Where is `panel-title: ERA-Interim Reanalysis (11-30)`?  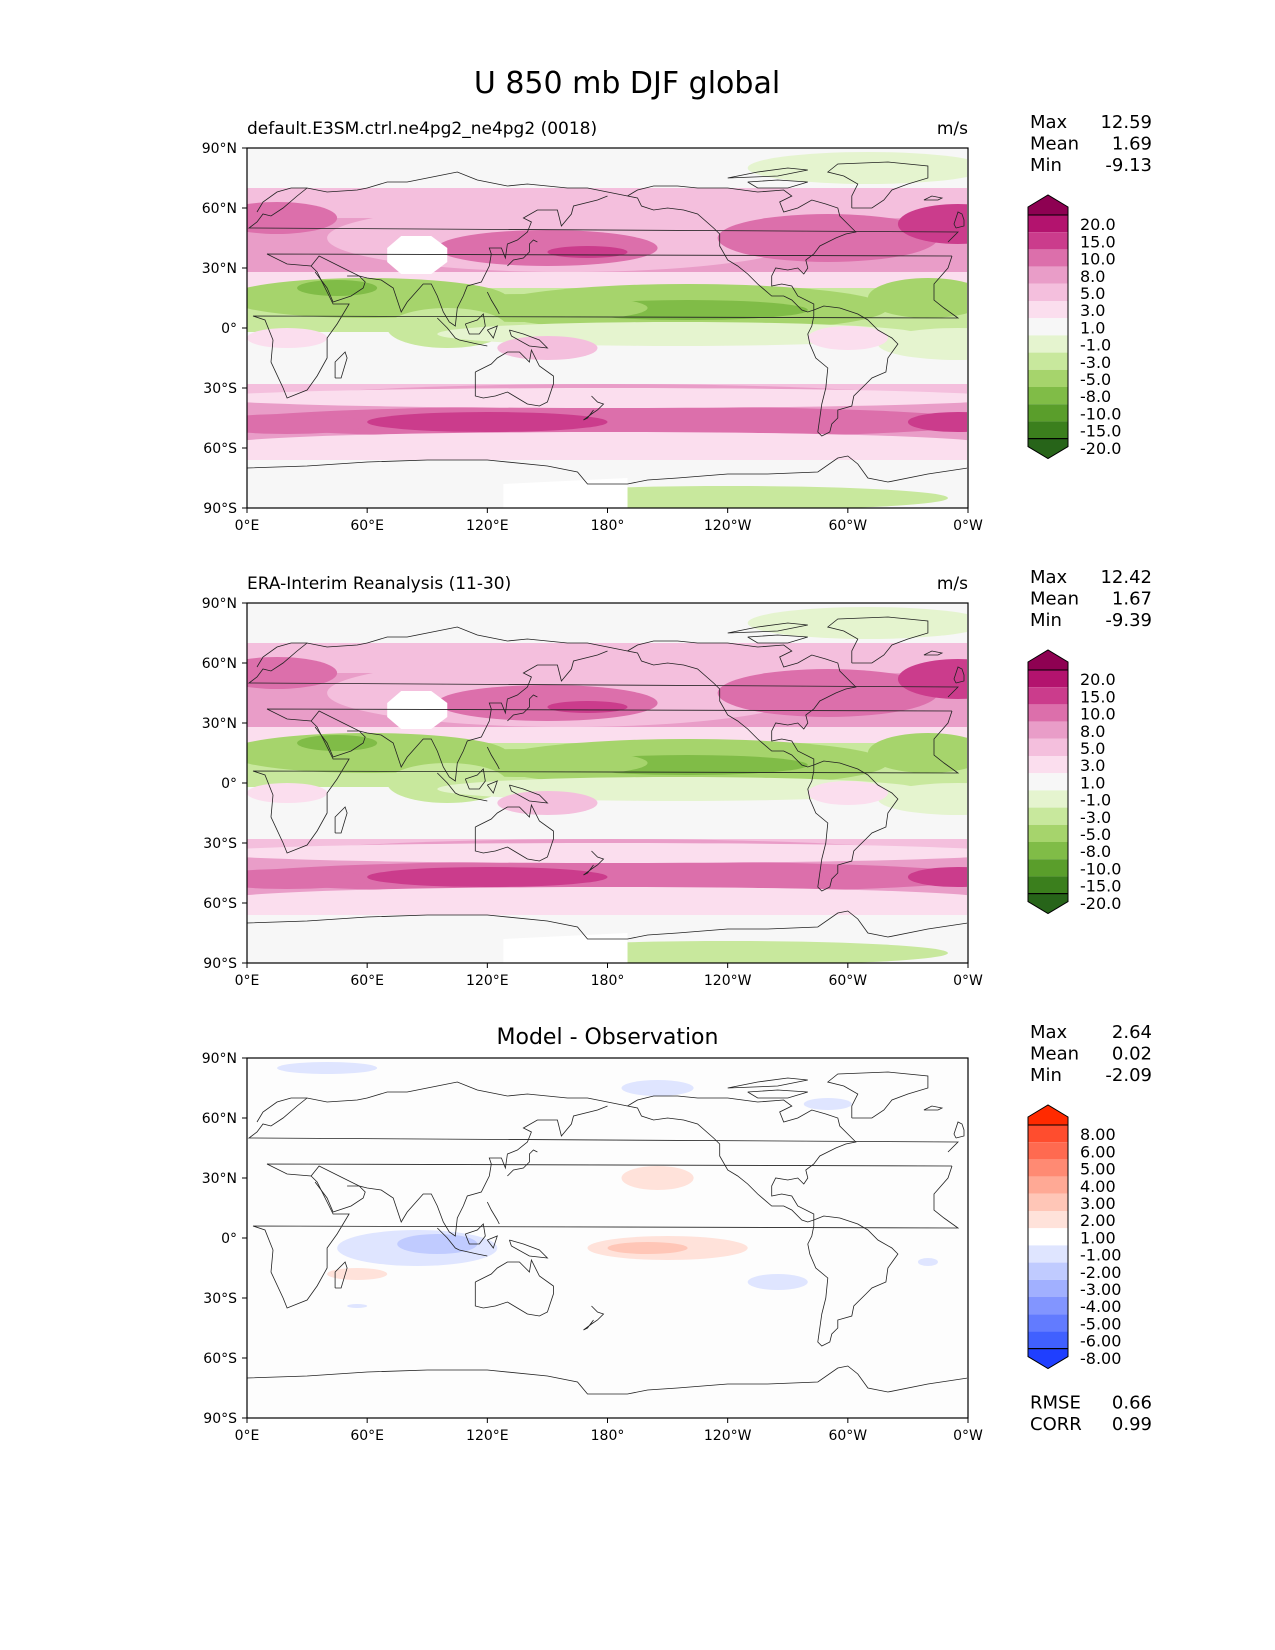
panel-title: ERA-Interim Reanalysis (11-30) is located at coordinates (379, 584).